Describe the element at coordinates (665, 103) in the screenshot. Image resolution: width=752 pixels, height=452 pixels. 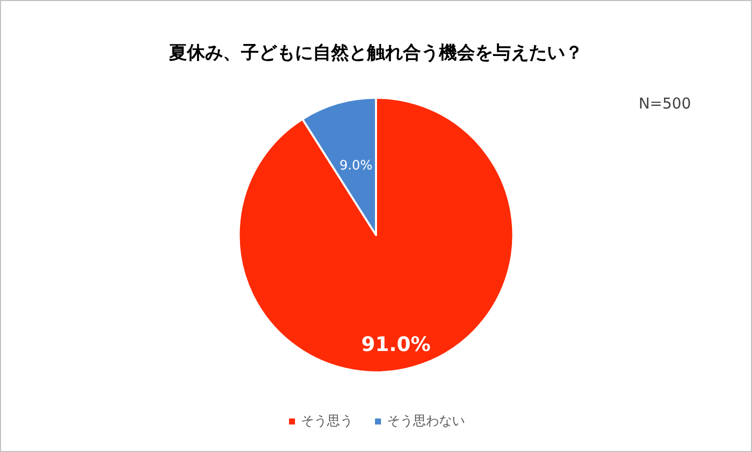
I see `text: N=500` at that location.